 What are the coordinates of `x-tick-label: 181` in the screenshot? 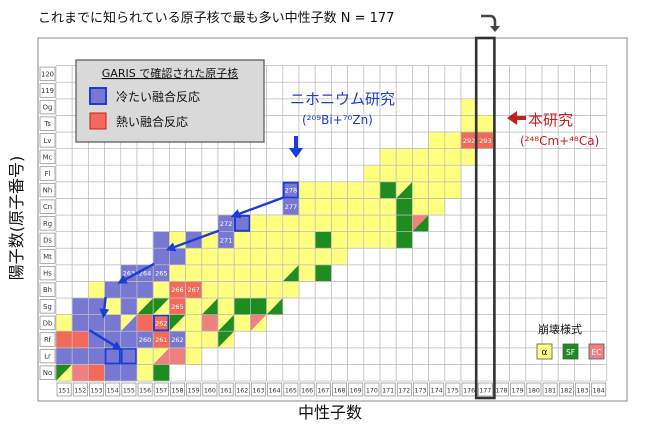 It's located at (550, 391).